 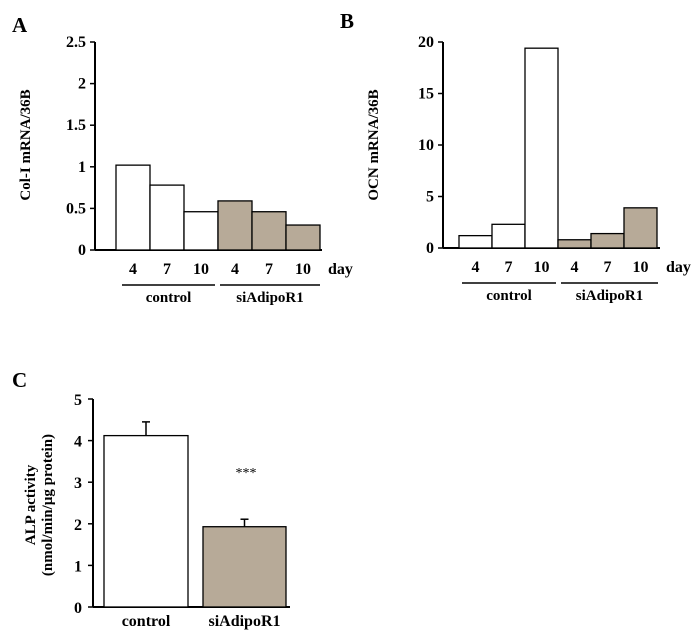 What do you see at coordinates (167, 269) in the screenshot?
I see `panel-a-x-tick-label-1: 7` at bounding box center [167, 269].